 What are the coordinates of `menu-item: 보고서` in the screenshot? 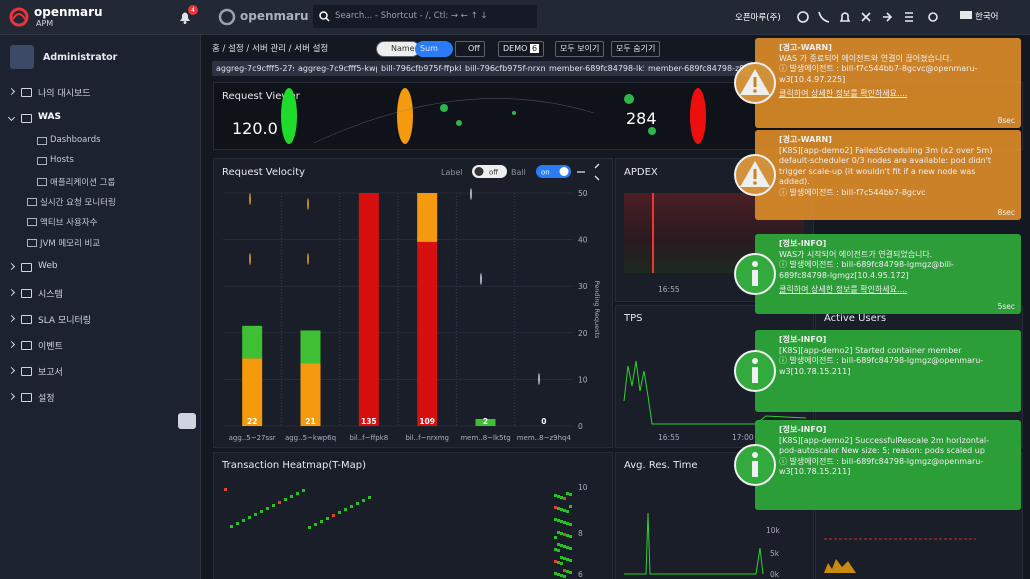 It's located at (50, 373).